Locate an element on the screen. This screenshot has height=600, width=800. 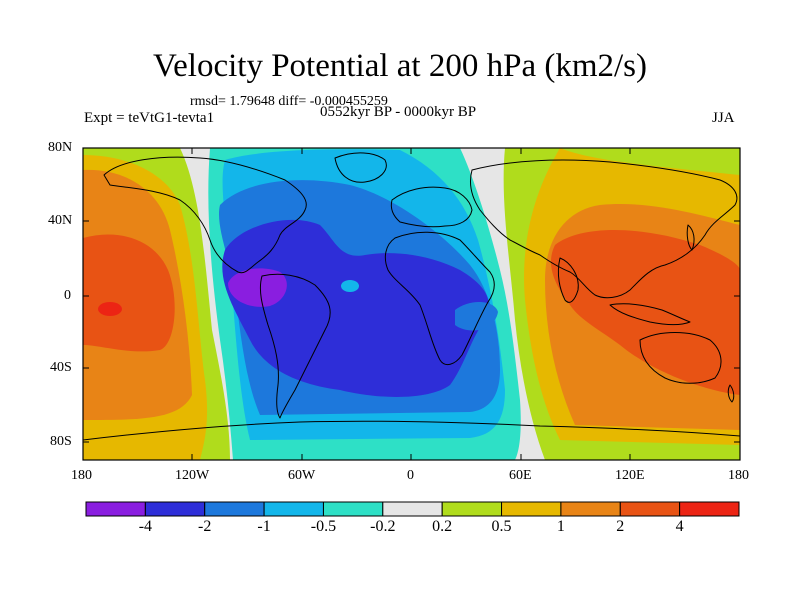
colorbar-label: -0.2 is located at coordinates (383, 526).